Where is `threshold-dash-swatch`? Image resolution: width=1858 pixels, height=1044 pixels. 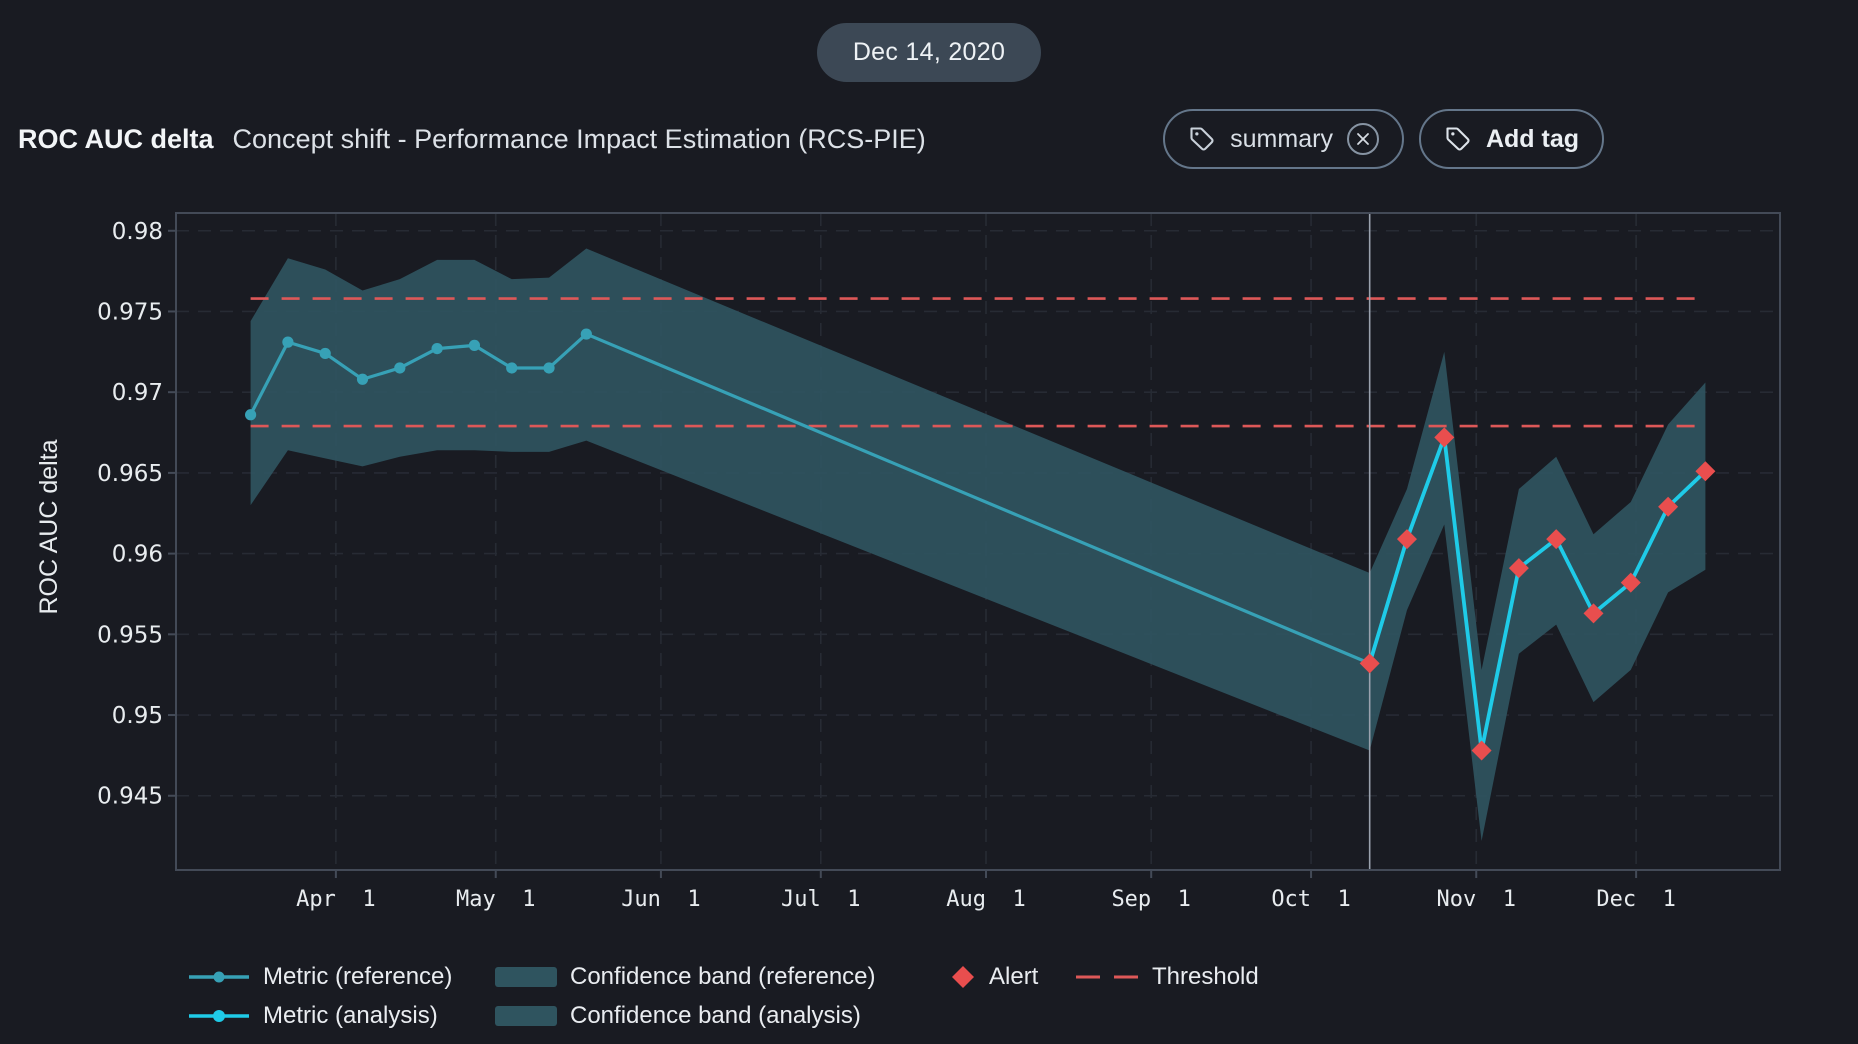 threshold-dash-swatch is located at coordinates (1107, 976).